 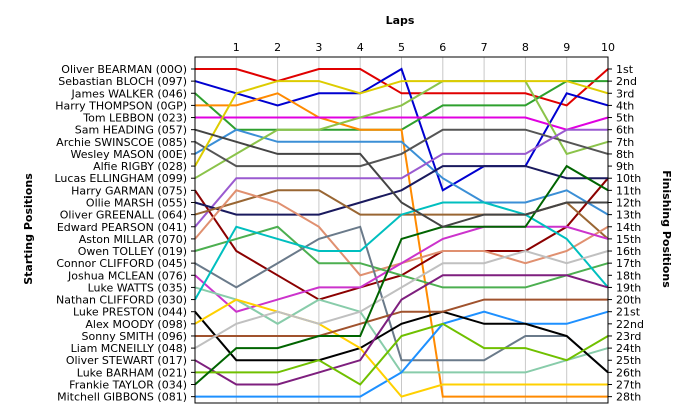 What do you see at coordinates (608, 47) in the screenshot?
I see `lap-tick-label: 10` at bounding box center [608, 47].